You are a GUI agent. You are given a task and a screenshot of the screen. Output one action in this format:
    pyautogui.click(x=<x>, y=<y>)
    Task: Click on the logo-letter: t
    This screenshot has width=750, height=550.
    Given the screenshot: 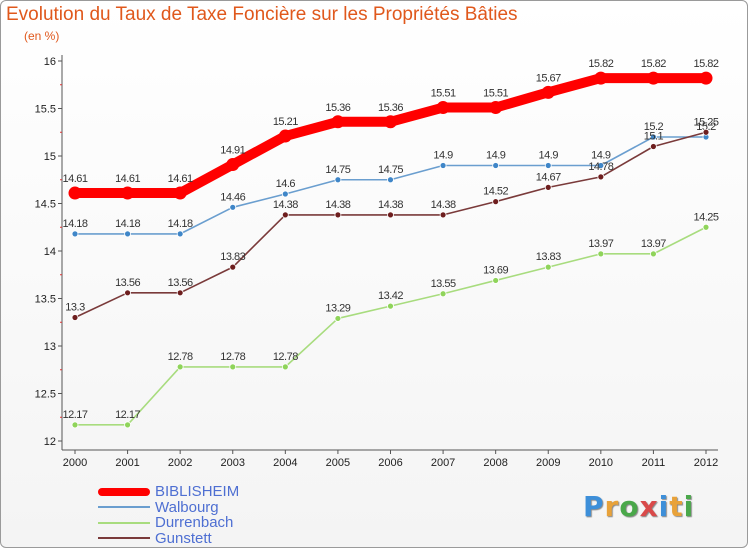 What is the action you would take?
    pyautogui.click(x=676, y=506)
    